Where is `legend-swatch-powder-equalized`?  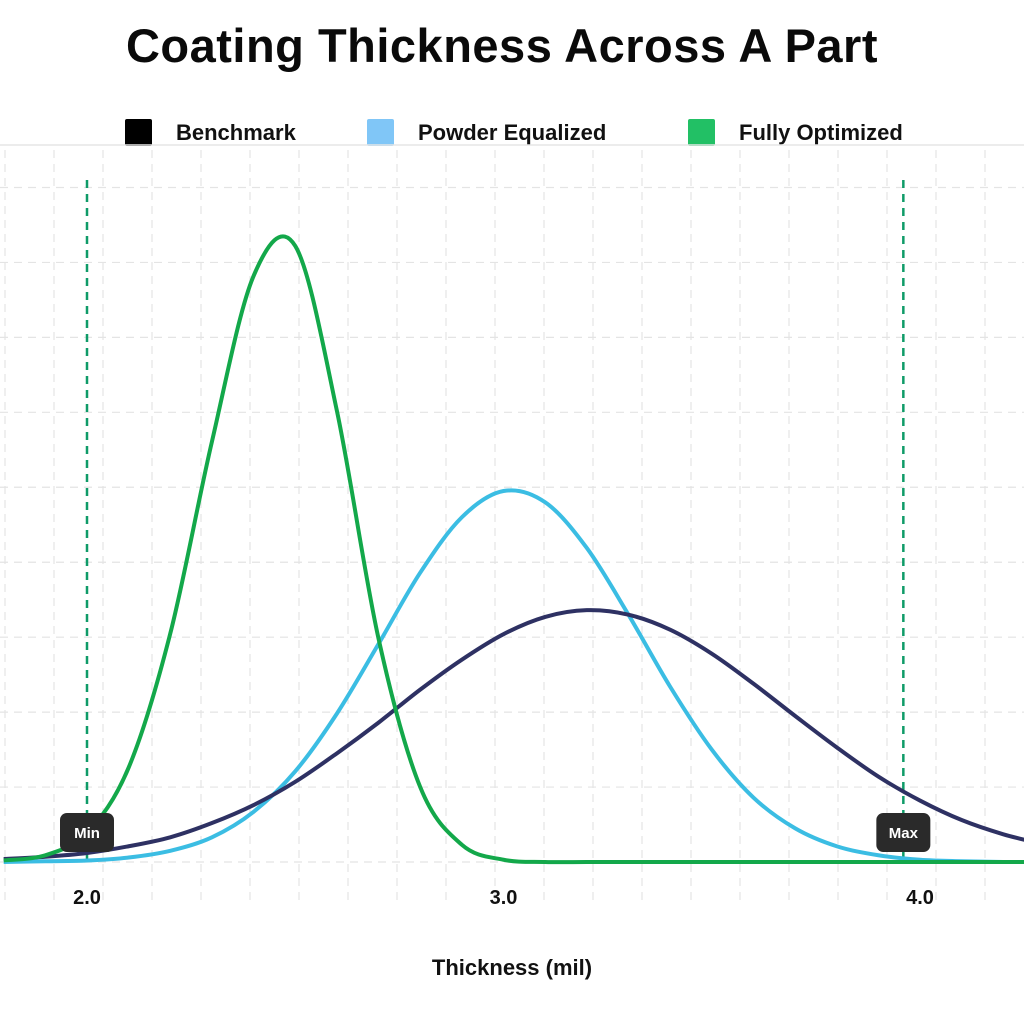
legend-swatch-powder-equalized is located at coordinates (380, 132).